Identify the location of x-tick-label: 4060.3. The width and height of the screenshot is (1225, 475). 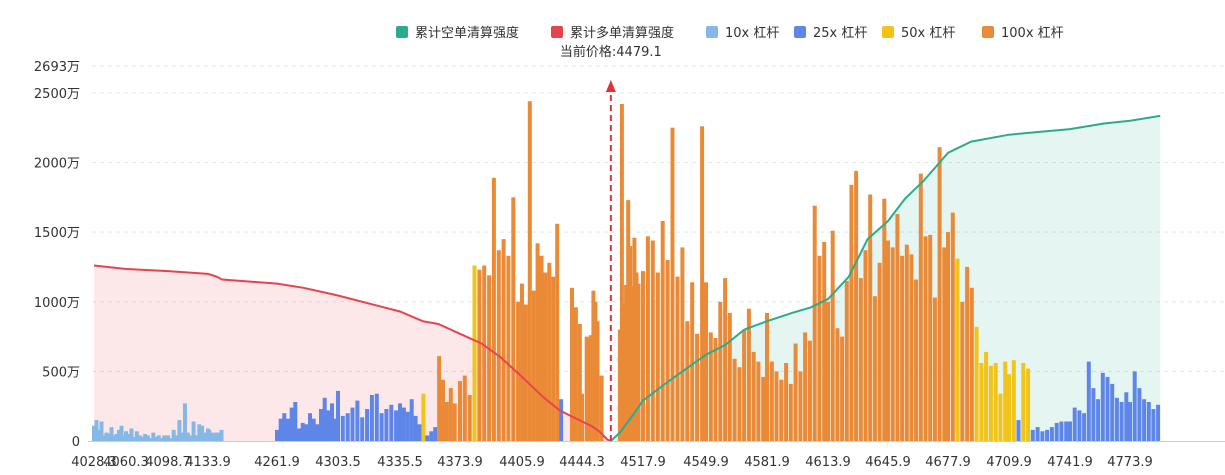
(126, 462).